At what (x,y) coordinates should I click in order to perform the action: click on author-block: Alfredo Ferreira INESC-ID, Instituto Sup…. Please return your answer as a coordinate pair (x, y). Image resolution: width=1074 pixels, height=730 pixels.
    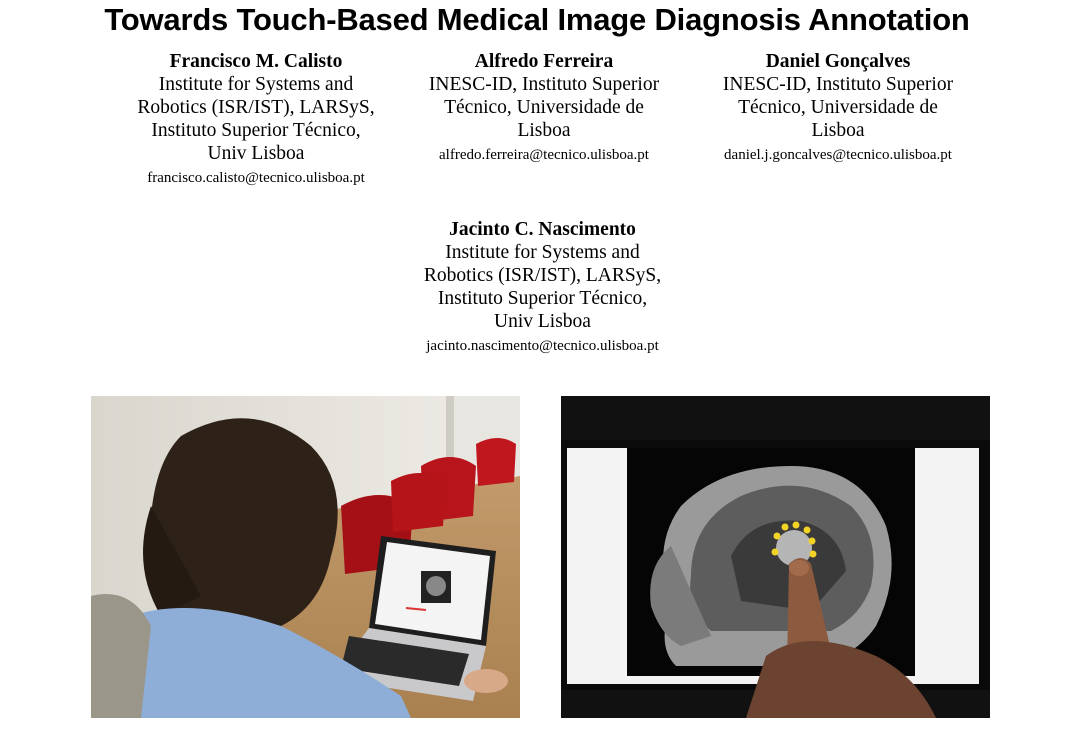
    Looking at the image, I should click on (544, 107).